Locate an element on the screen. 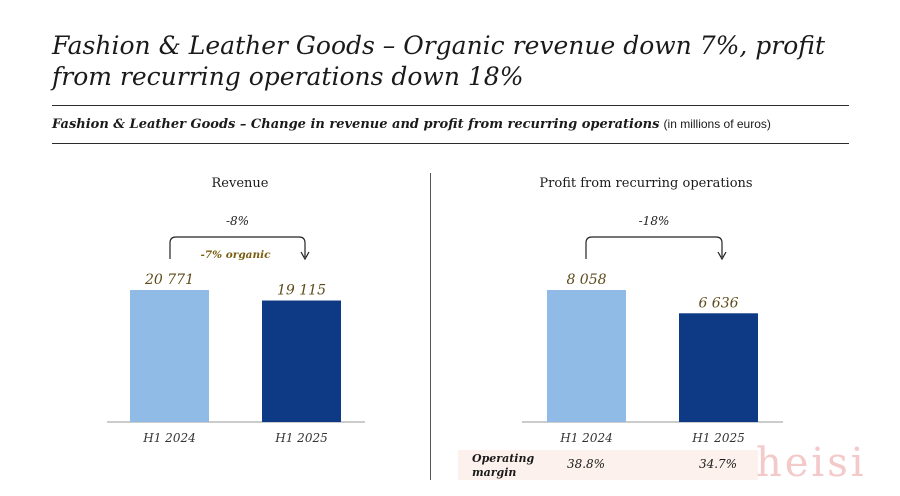  margin-strip-background is located at coordinates (608, 465).